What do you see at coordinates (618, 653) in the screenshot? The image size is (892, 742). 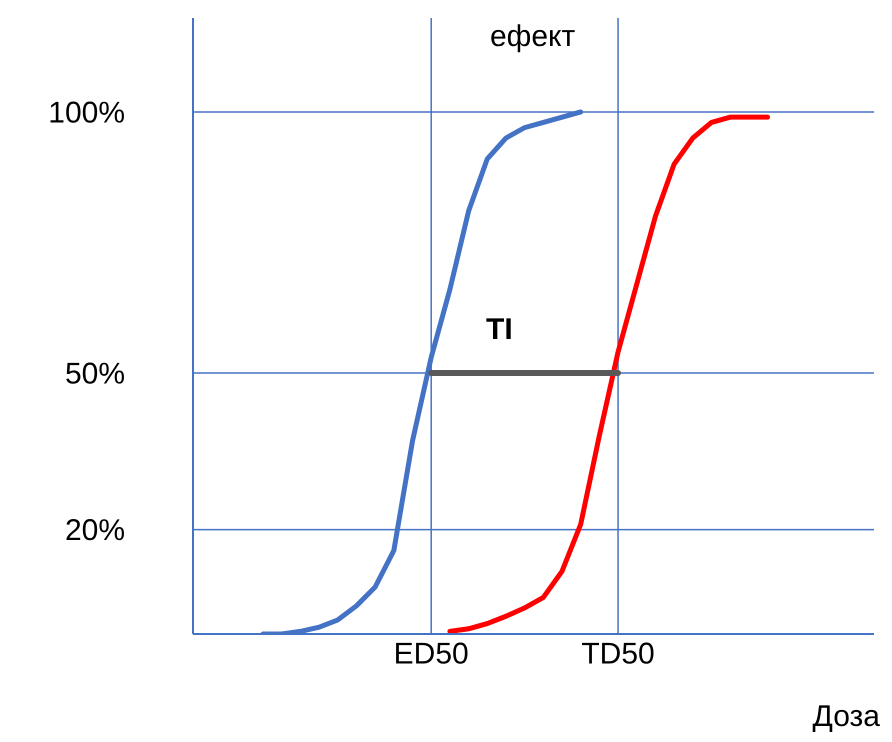 I see `x-tick-label: TD50` at bounding box center [618, 653].